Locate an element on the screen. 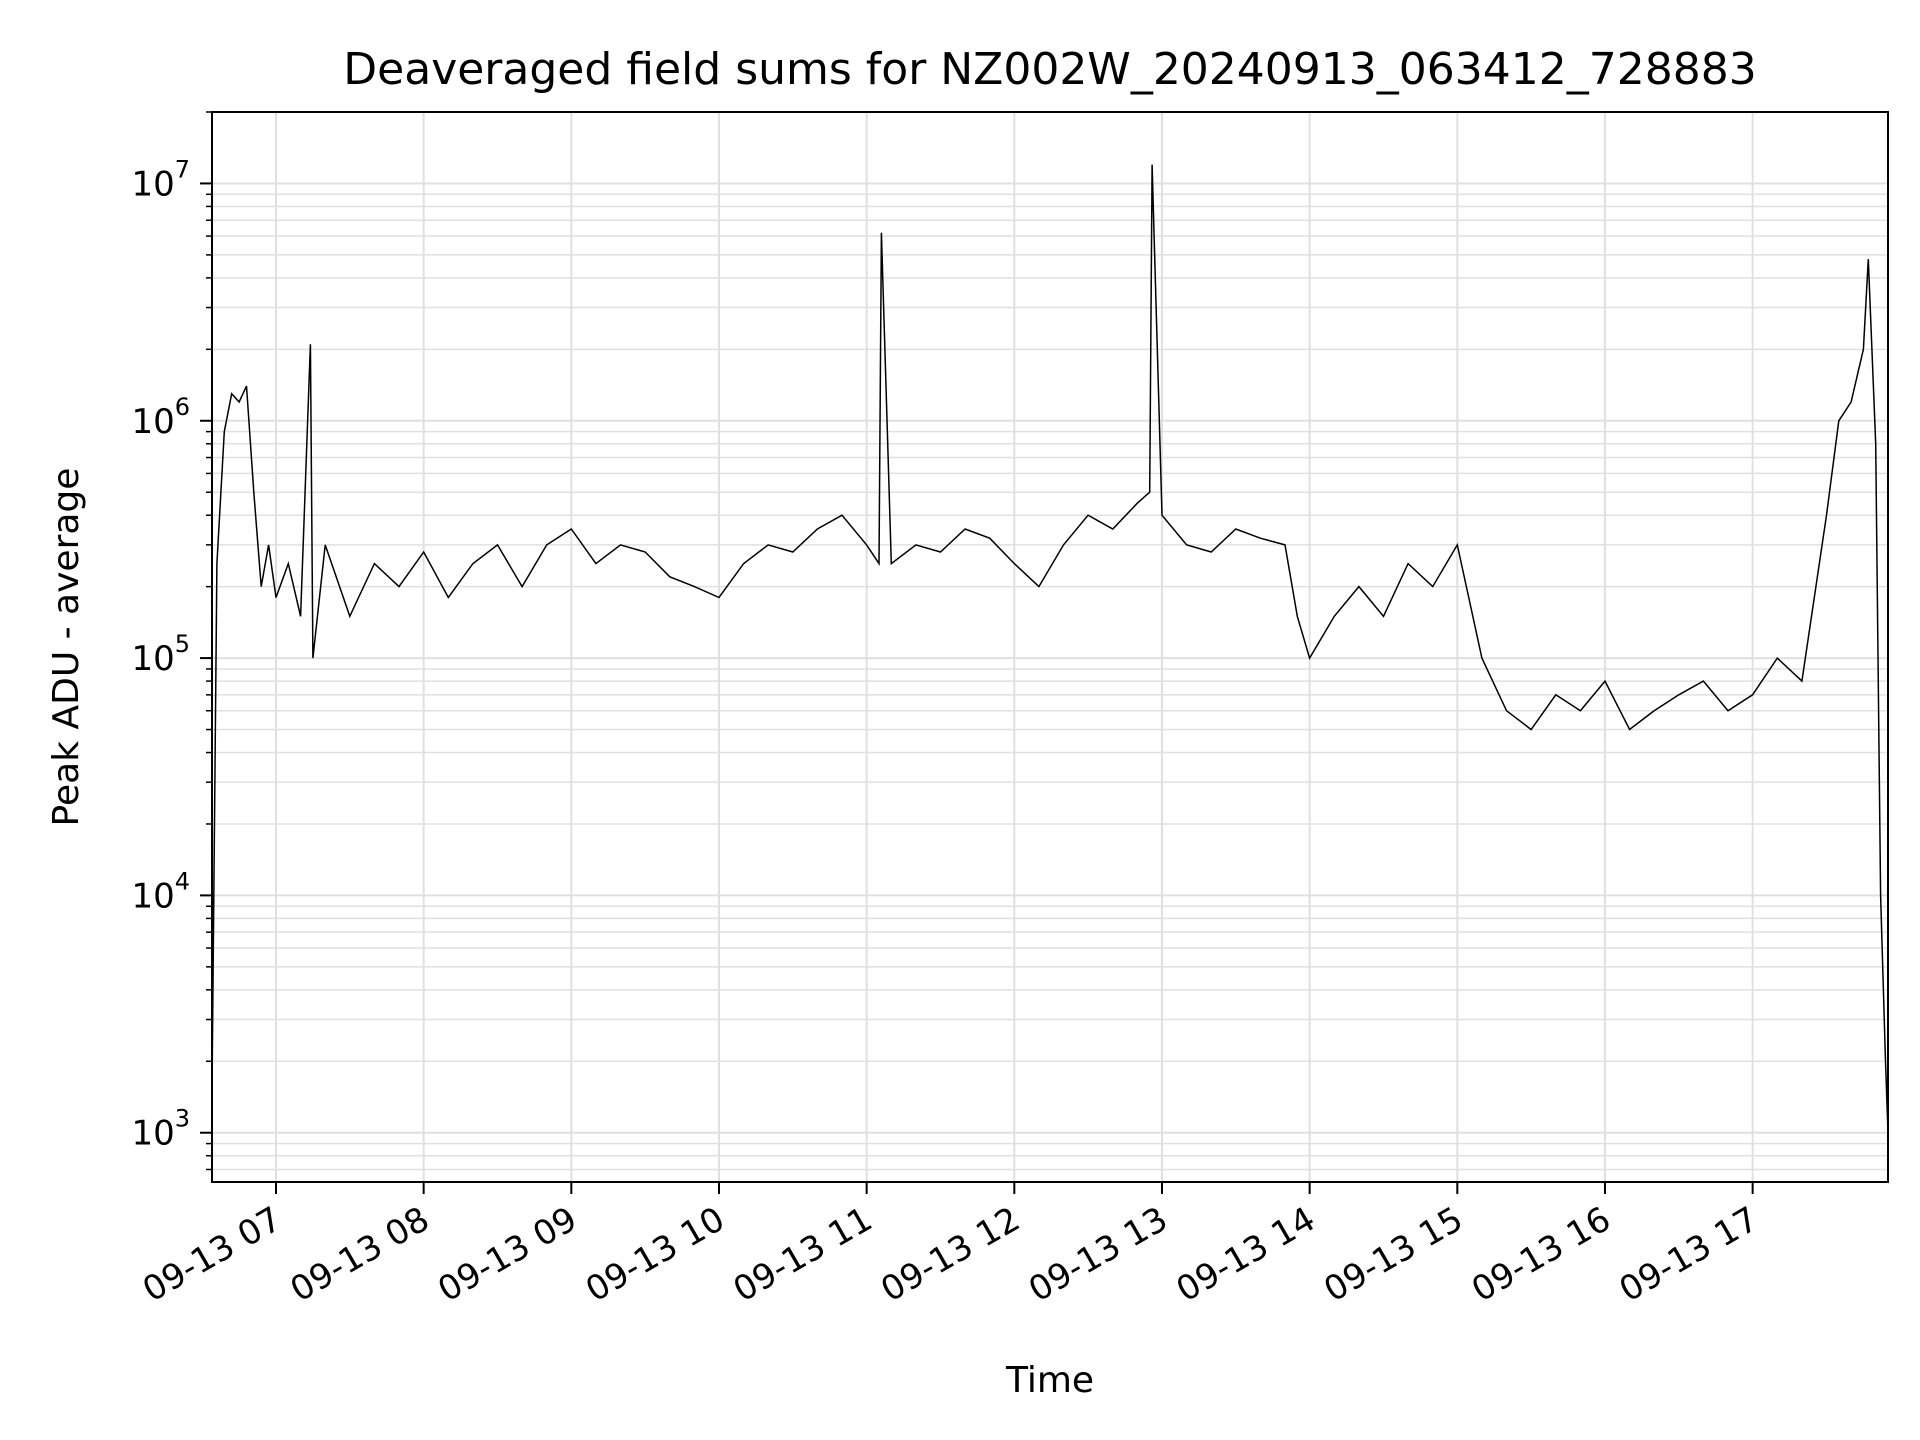 Image resolution: width=1920 pixels, height=1440 pixels. x-axis-label: Time is located at coordinates (1049, 1380).